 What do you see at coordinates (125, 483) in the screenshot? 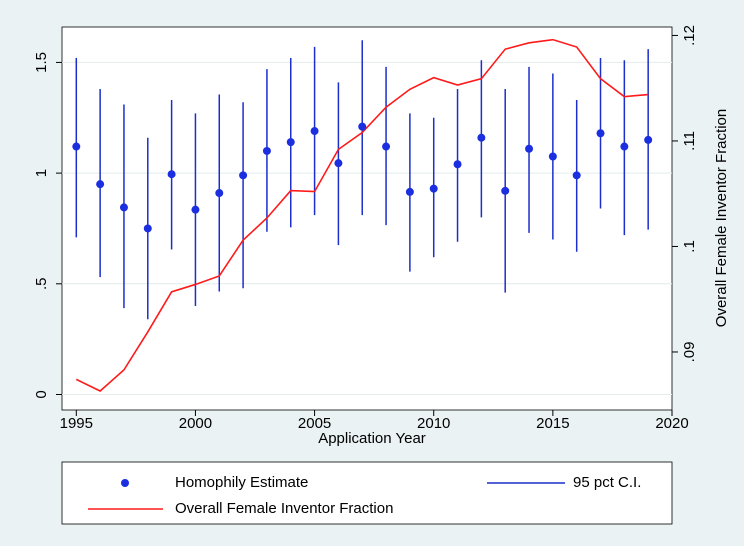
I see `legend-marker` at bounding box center [125, 483].